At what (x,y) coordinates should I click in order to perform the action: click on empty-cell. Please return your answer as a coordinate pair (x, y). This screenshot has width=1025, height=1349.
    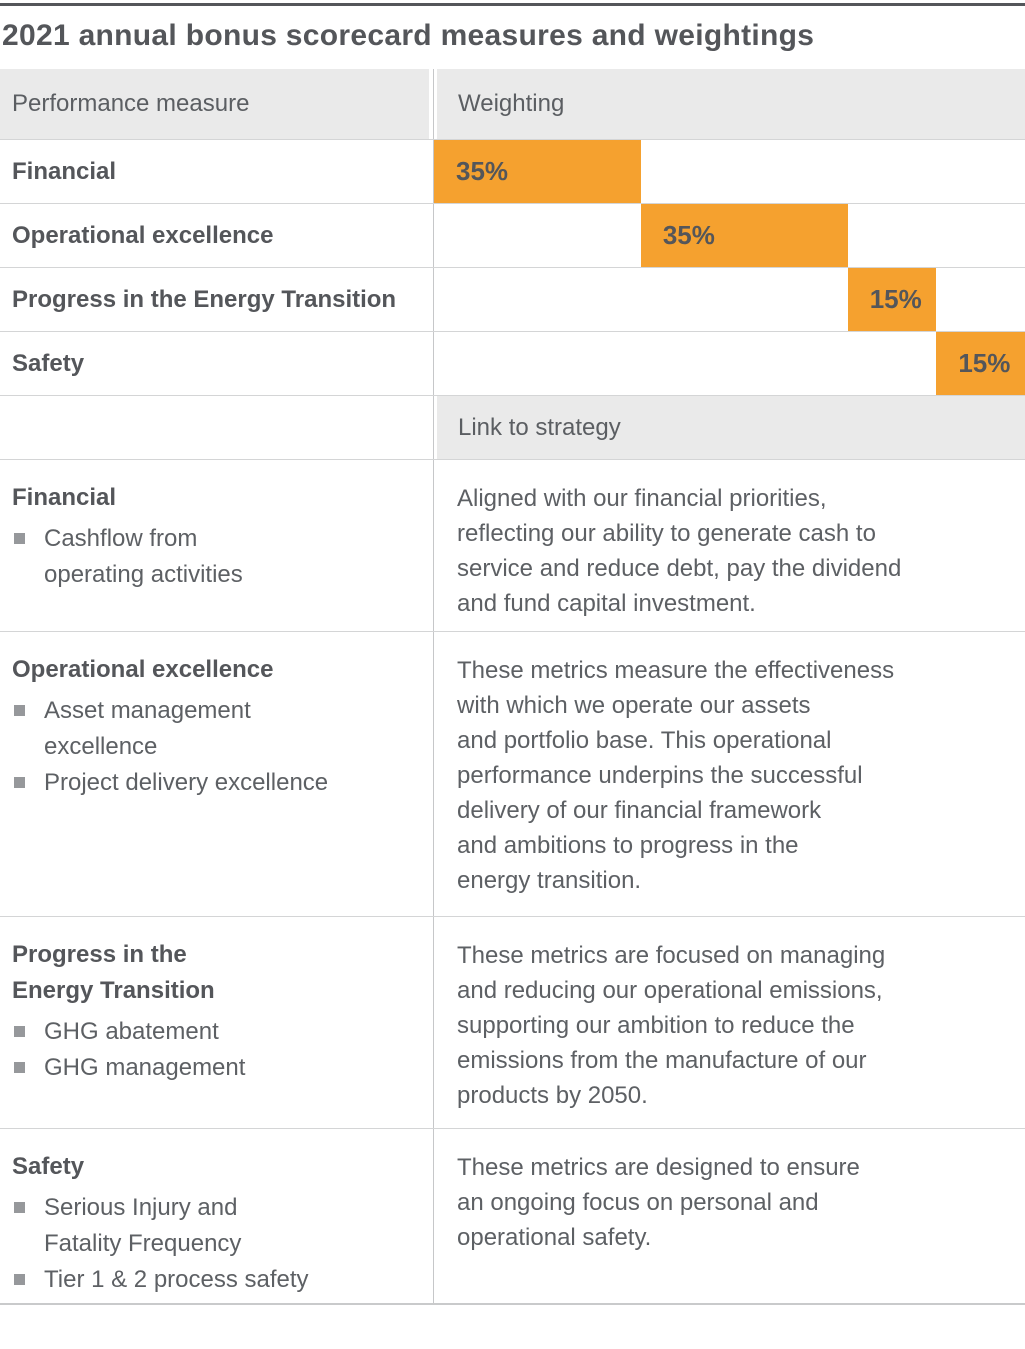
    Looking at the image, I should click on (216, 427).